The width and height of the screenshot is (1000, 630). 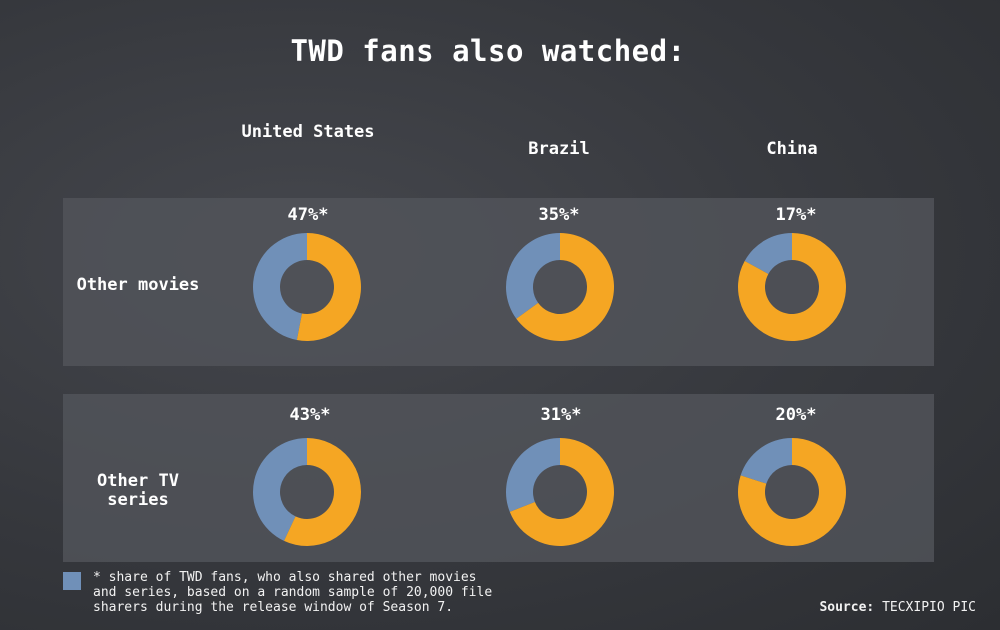 I want to click on legend-swatch, so click(x=72, y=581).